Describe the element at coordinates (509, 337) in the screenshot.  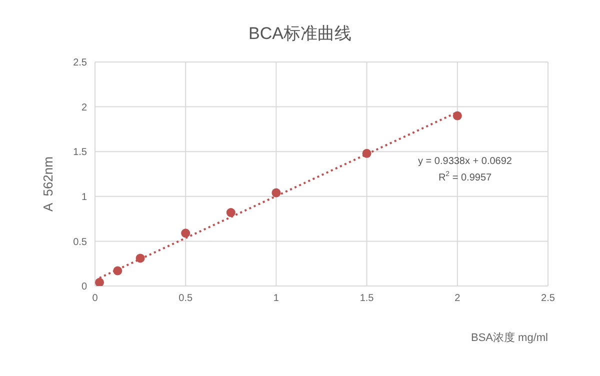
I see `x-axis-title: BSA浓度 mg/ml` at that location.